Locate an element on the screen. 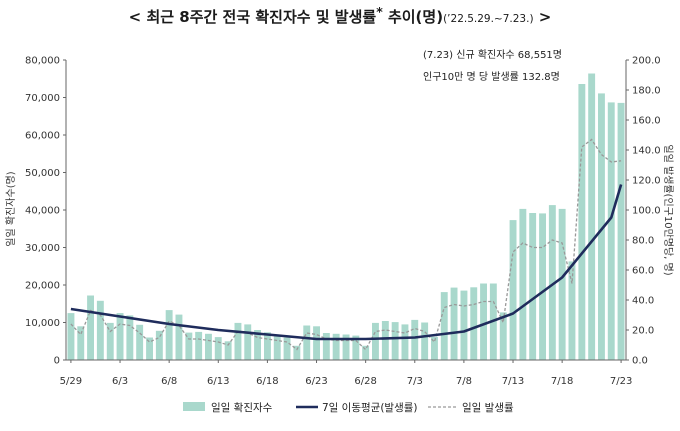 This screenshot has width=680, height=431. y-right-tick-label: 100.0 is located at coordinates (646, 211).